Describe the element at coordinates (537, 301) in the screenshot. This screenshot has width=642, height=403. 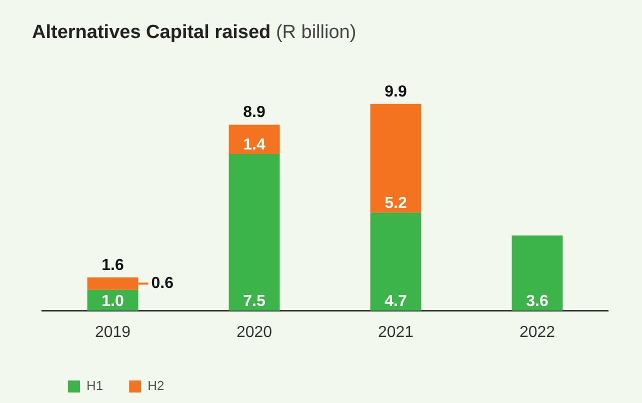
I see `data-label: 3.6` at that location.